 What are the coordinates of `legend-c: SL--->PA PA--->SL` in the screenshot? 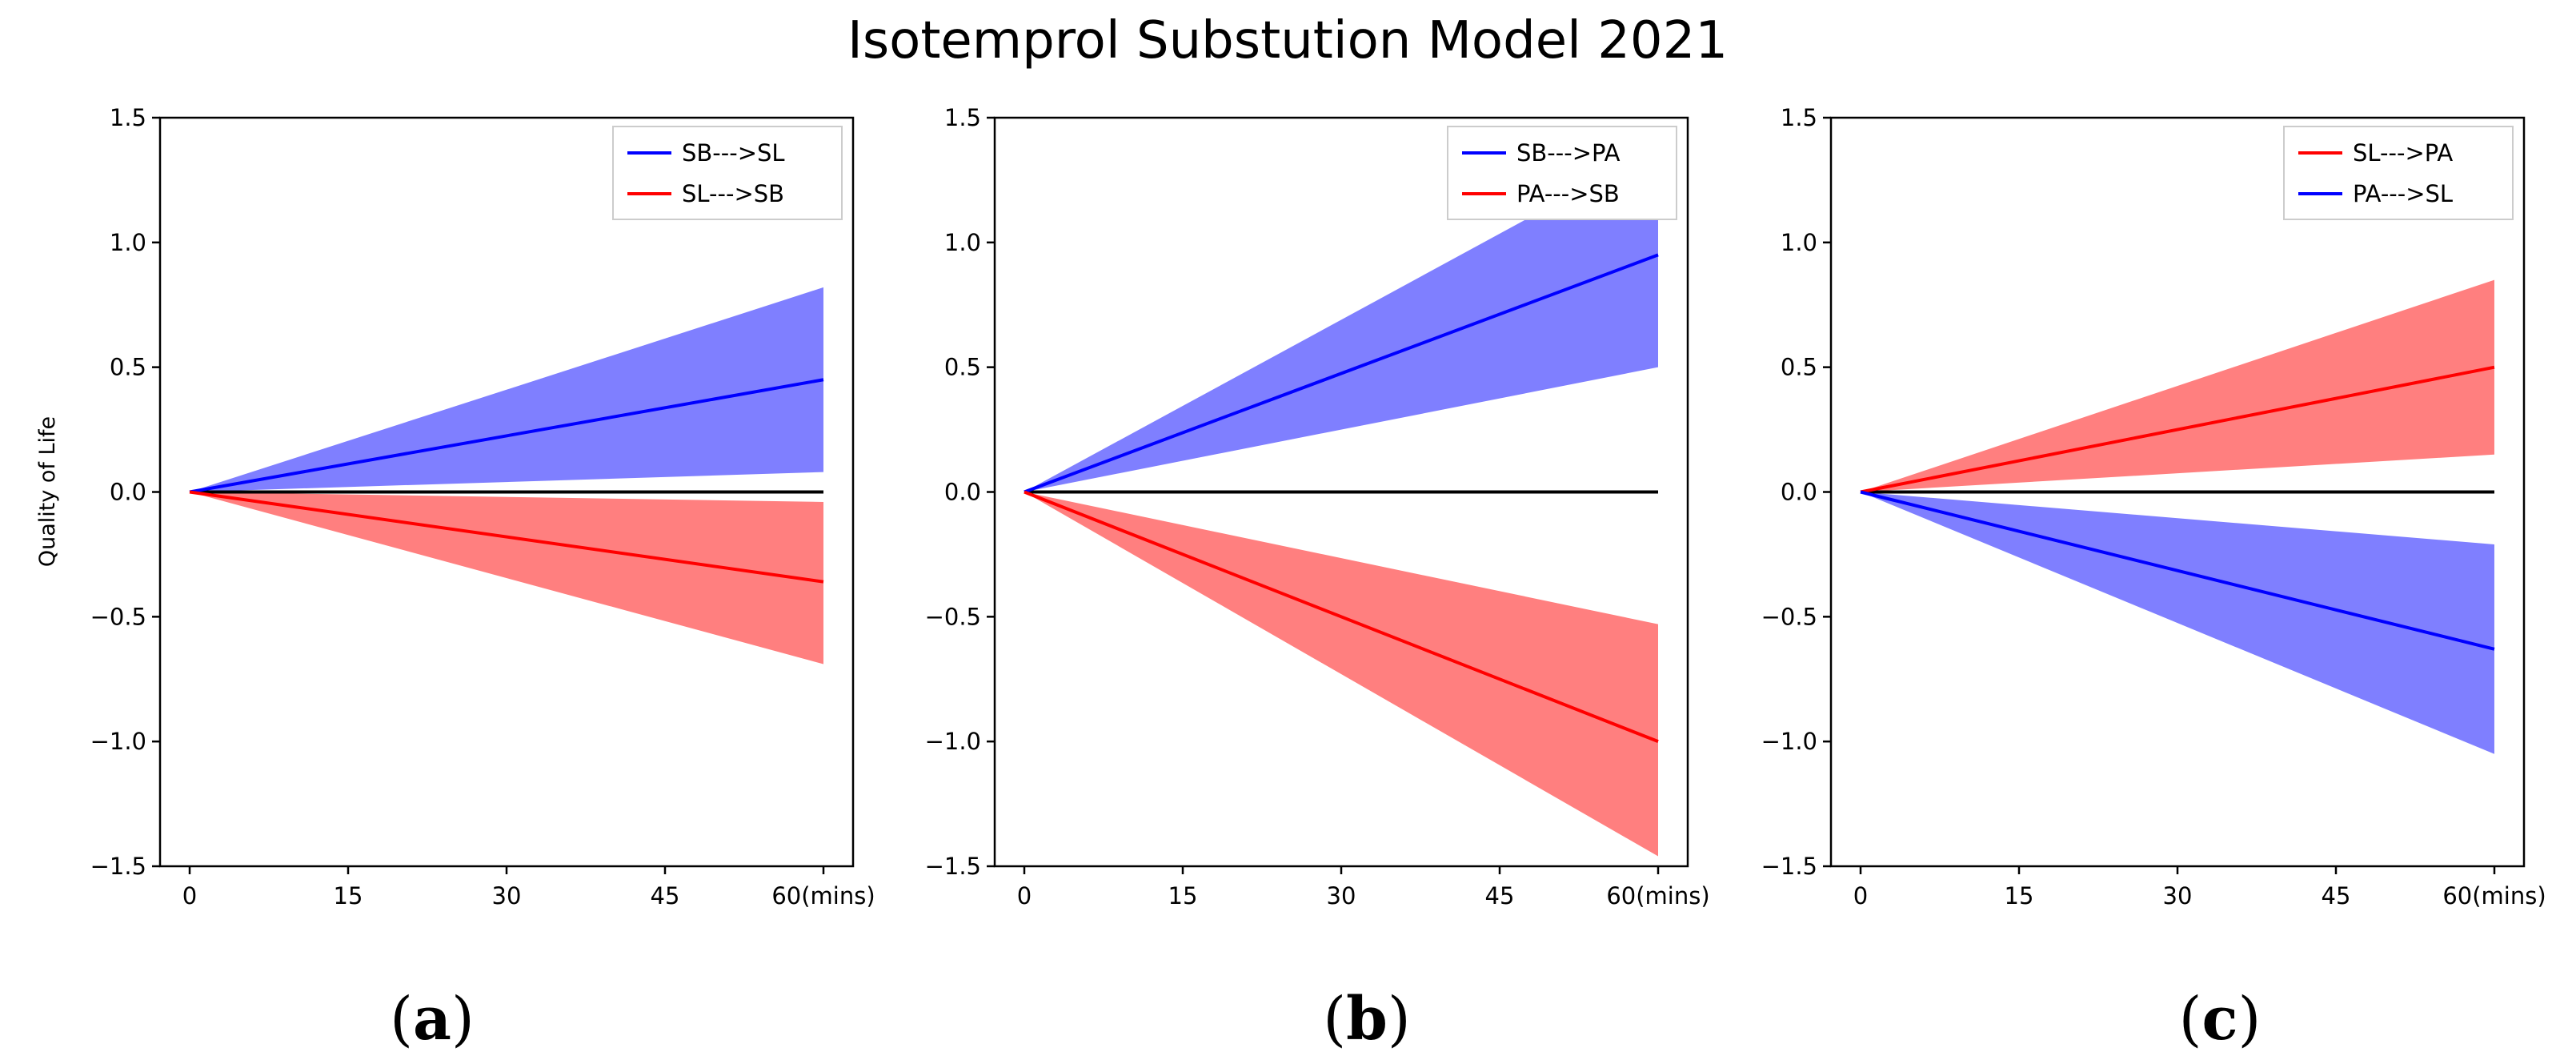 It's located at (2398, 173).